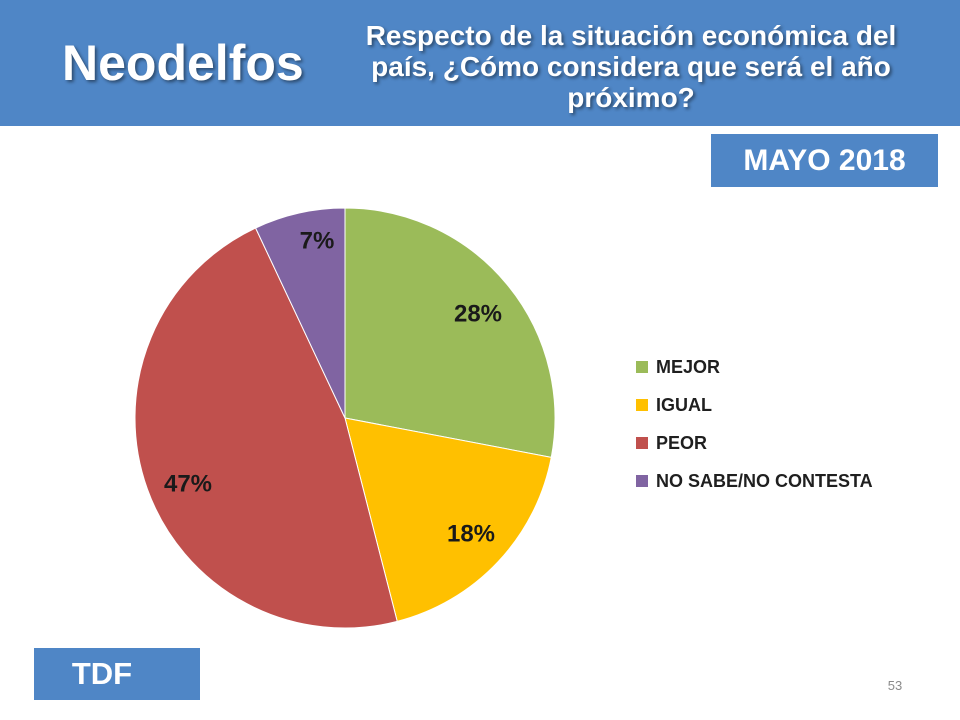 The image size is (960, 720). Describe the element at coordinates (450, 332) in the screenshot. I see `pie-slice-mejor` at that location.